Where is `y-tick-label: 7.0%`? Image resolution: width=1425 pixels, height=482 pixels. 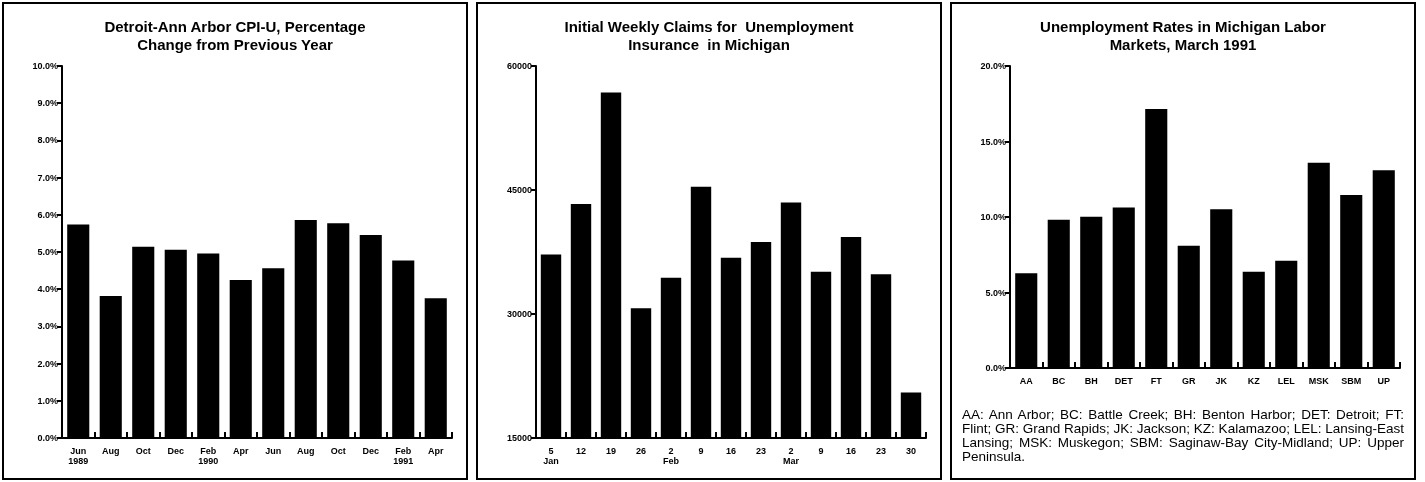 y-tick-label: 7.0% is located at coordinates (47, 177).